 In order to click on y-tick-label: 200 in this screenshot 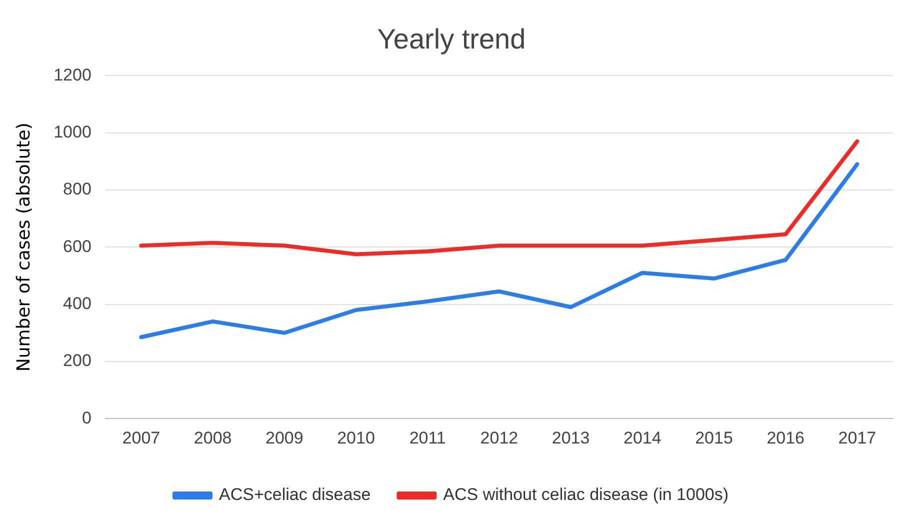, I will do `click(77, 360)`.